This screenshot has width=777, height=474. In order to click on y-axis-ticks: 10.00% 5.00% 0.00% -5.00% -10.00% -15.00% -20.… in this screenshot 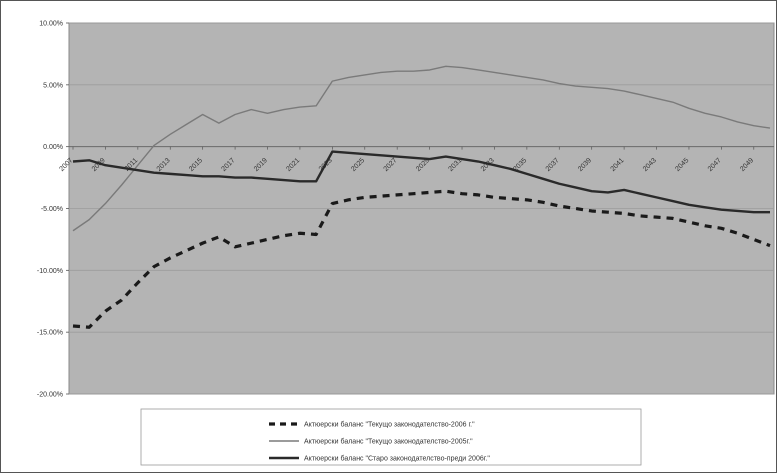, I will do `click(53, 210)`.